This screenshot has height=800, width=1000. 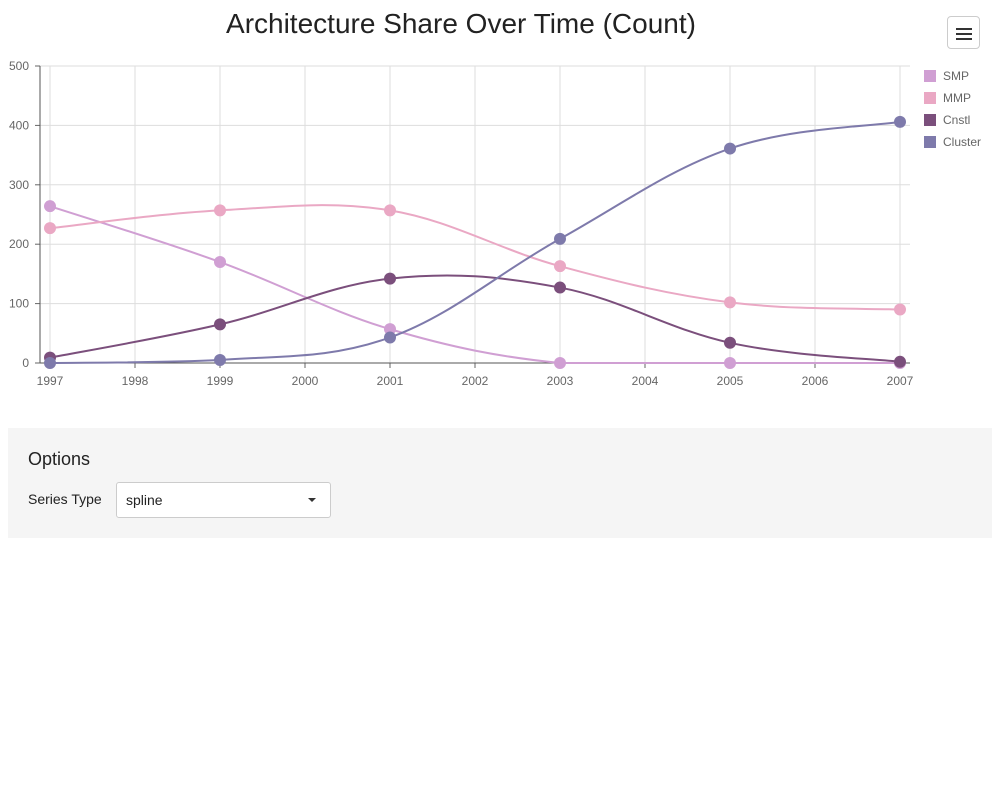 What do you see at coordinates (730, 343) in the screenshot?
I see `data-point-cnstl-2005` at bounding box center [730, 343].